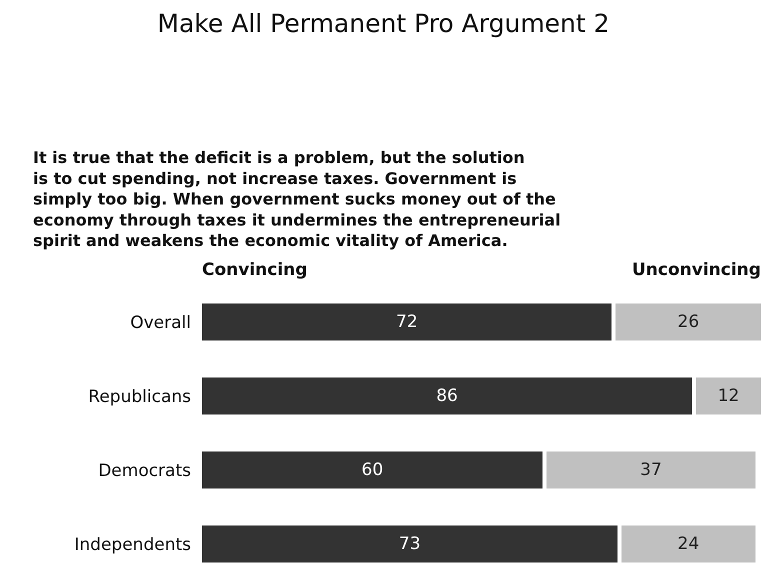  I want to click on data-label: 86, so click(447, 396).